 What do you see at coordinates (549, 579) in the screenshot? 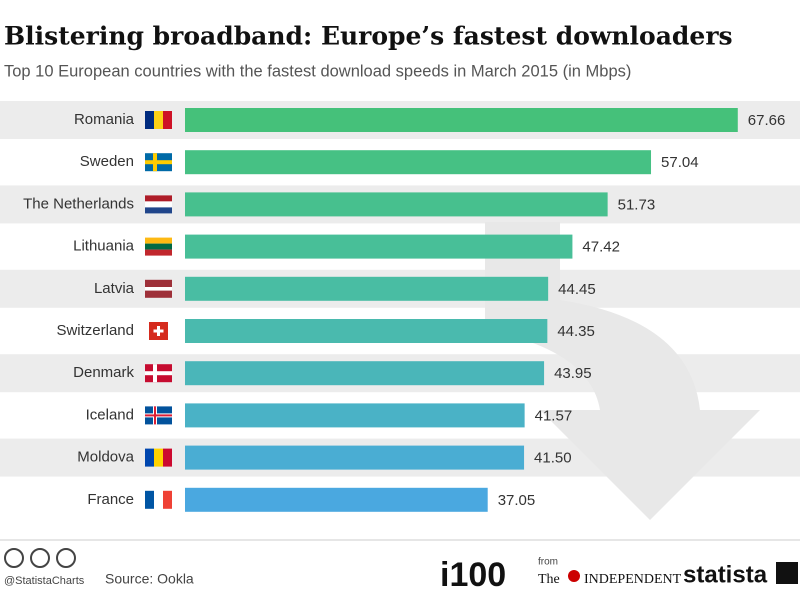
I see `logo-the: The` at bounding box center [549, 579].